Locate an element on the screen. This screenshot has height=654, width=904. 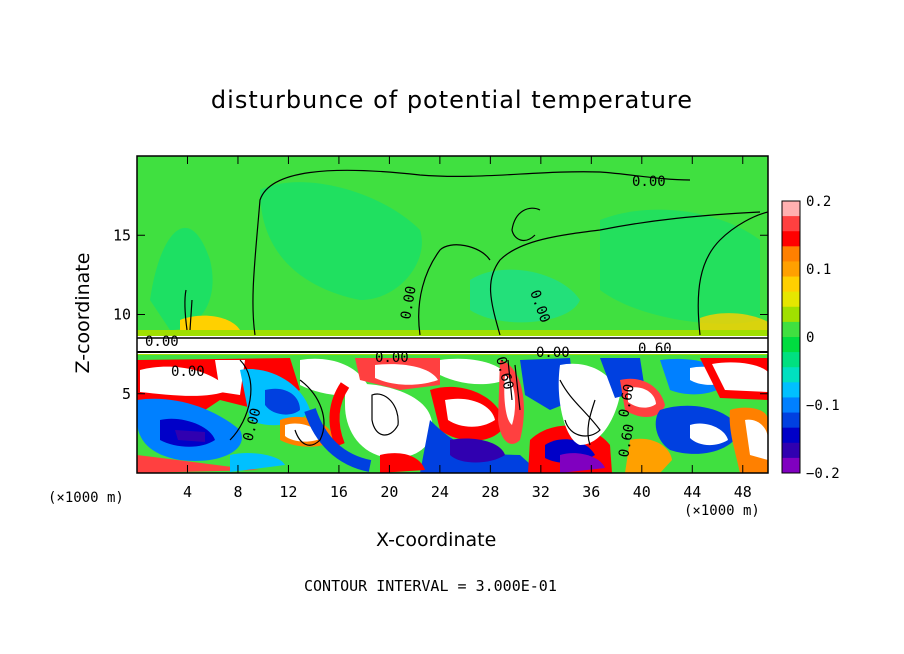
contour-interval-note: CONTOUR INTERVAL = 3.000E-01 is located at coordinates (430, 586).